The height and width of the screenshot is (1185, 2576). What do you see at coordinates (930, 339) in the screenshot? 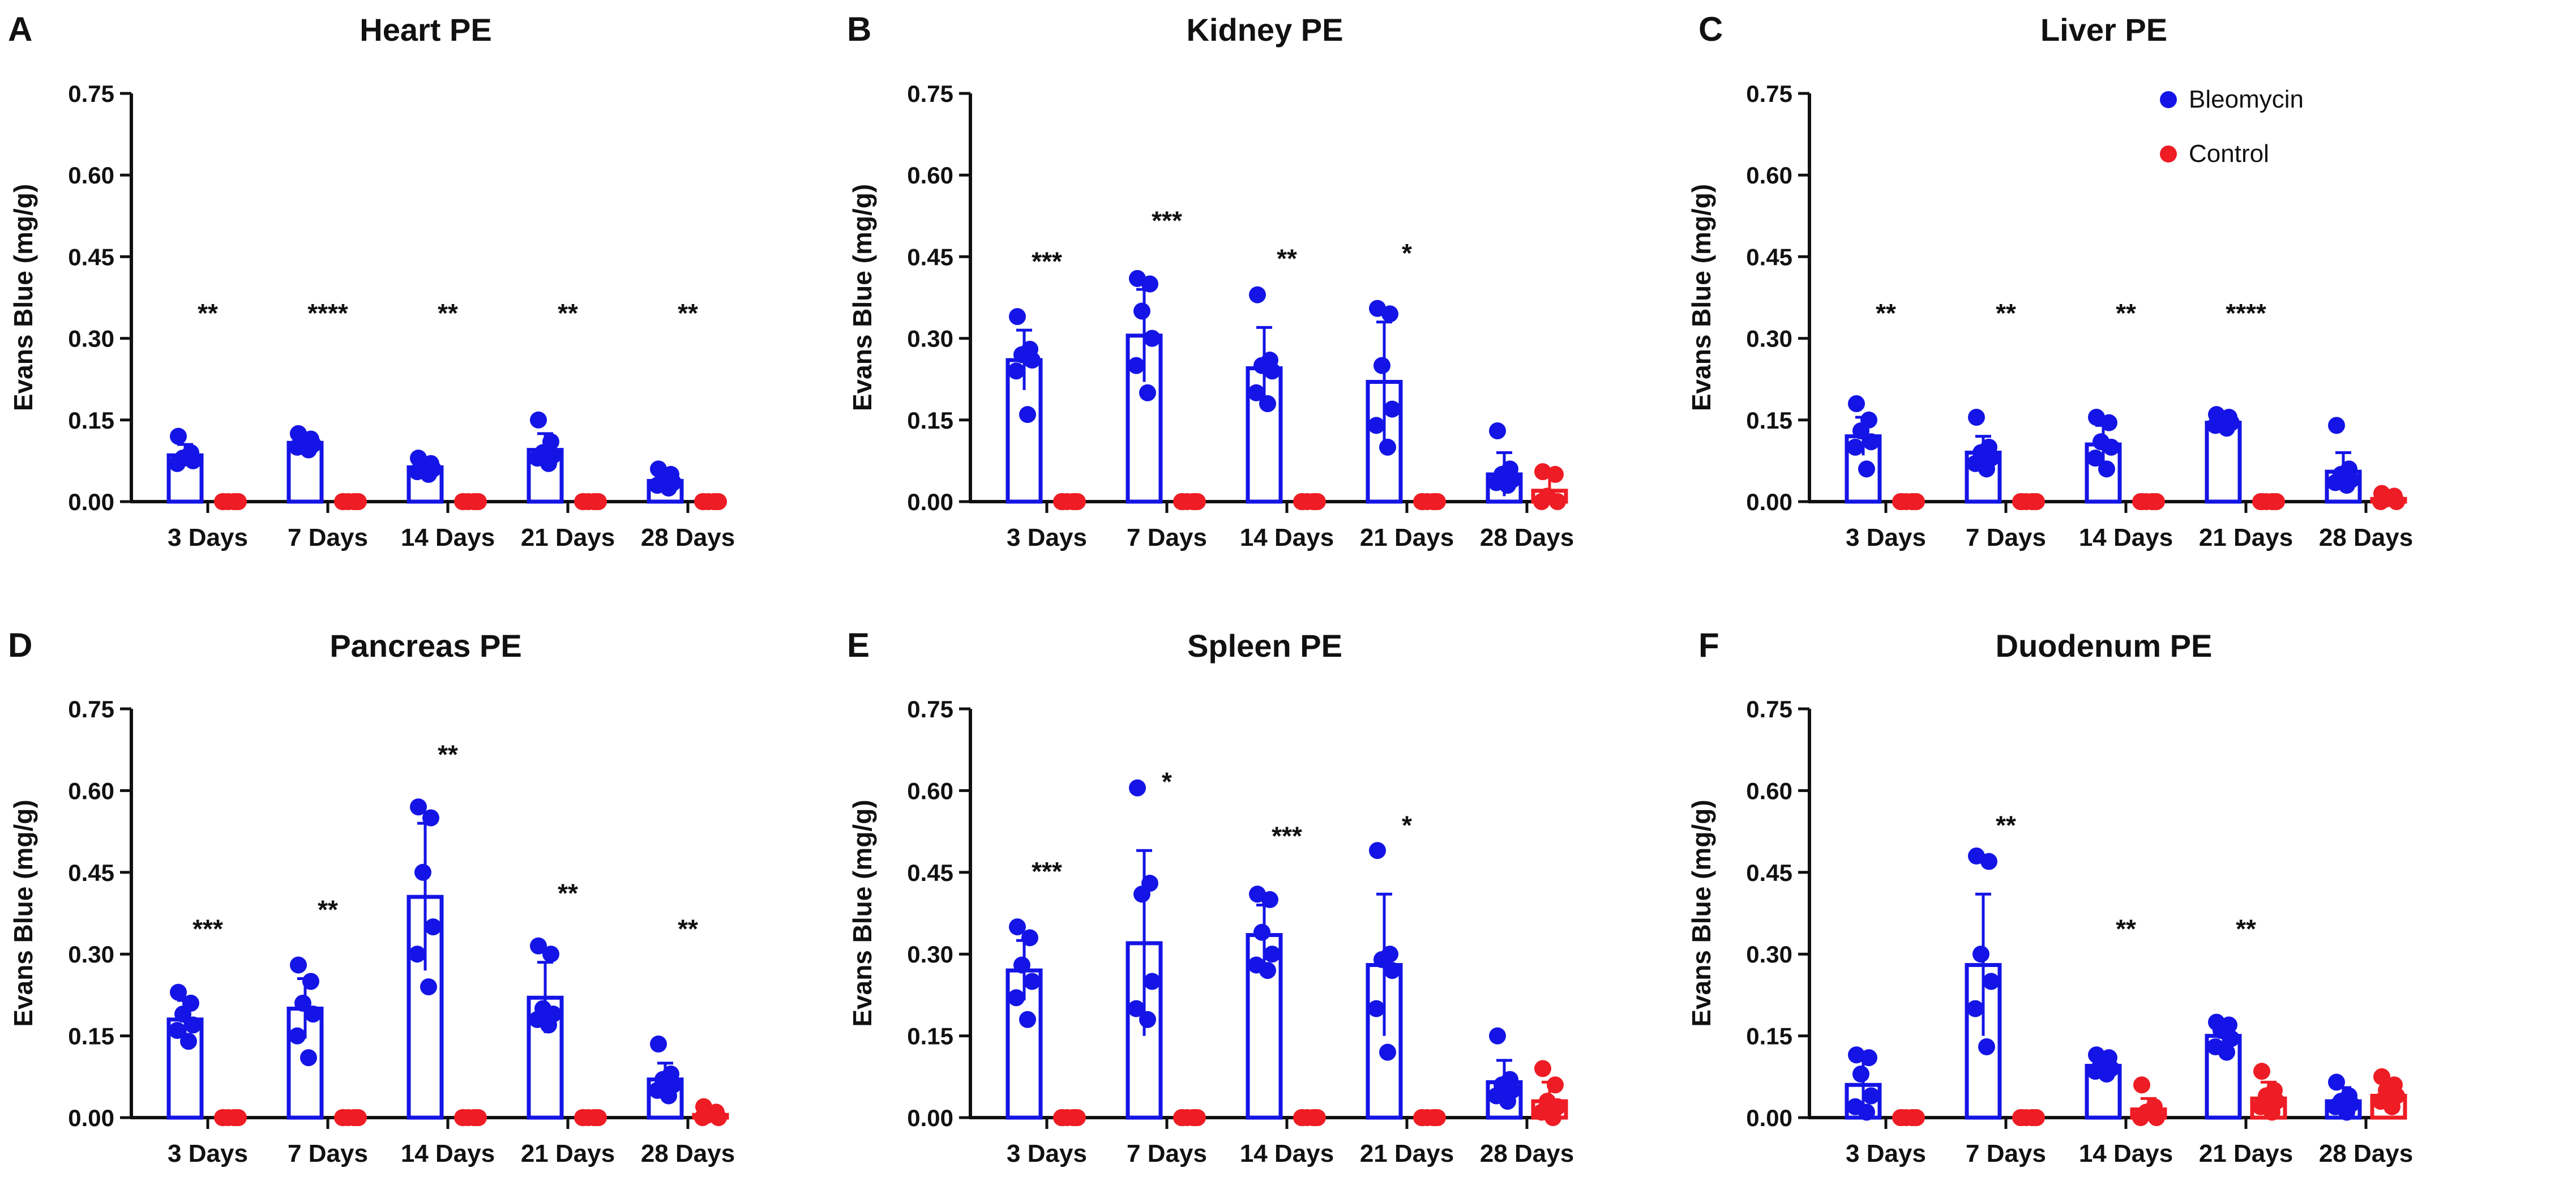
I see `y-tick-label: 0.30` at bounding box center [930, 339].